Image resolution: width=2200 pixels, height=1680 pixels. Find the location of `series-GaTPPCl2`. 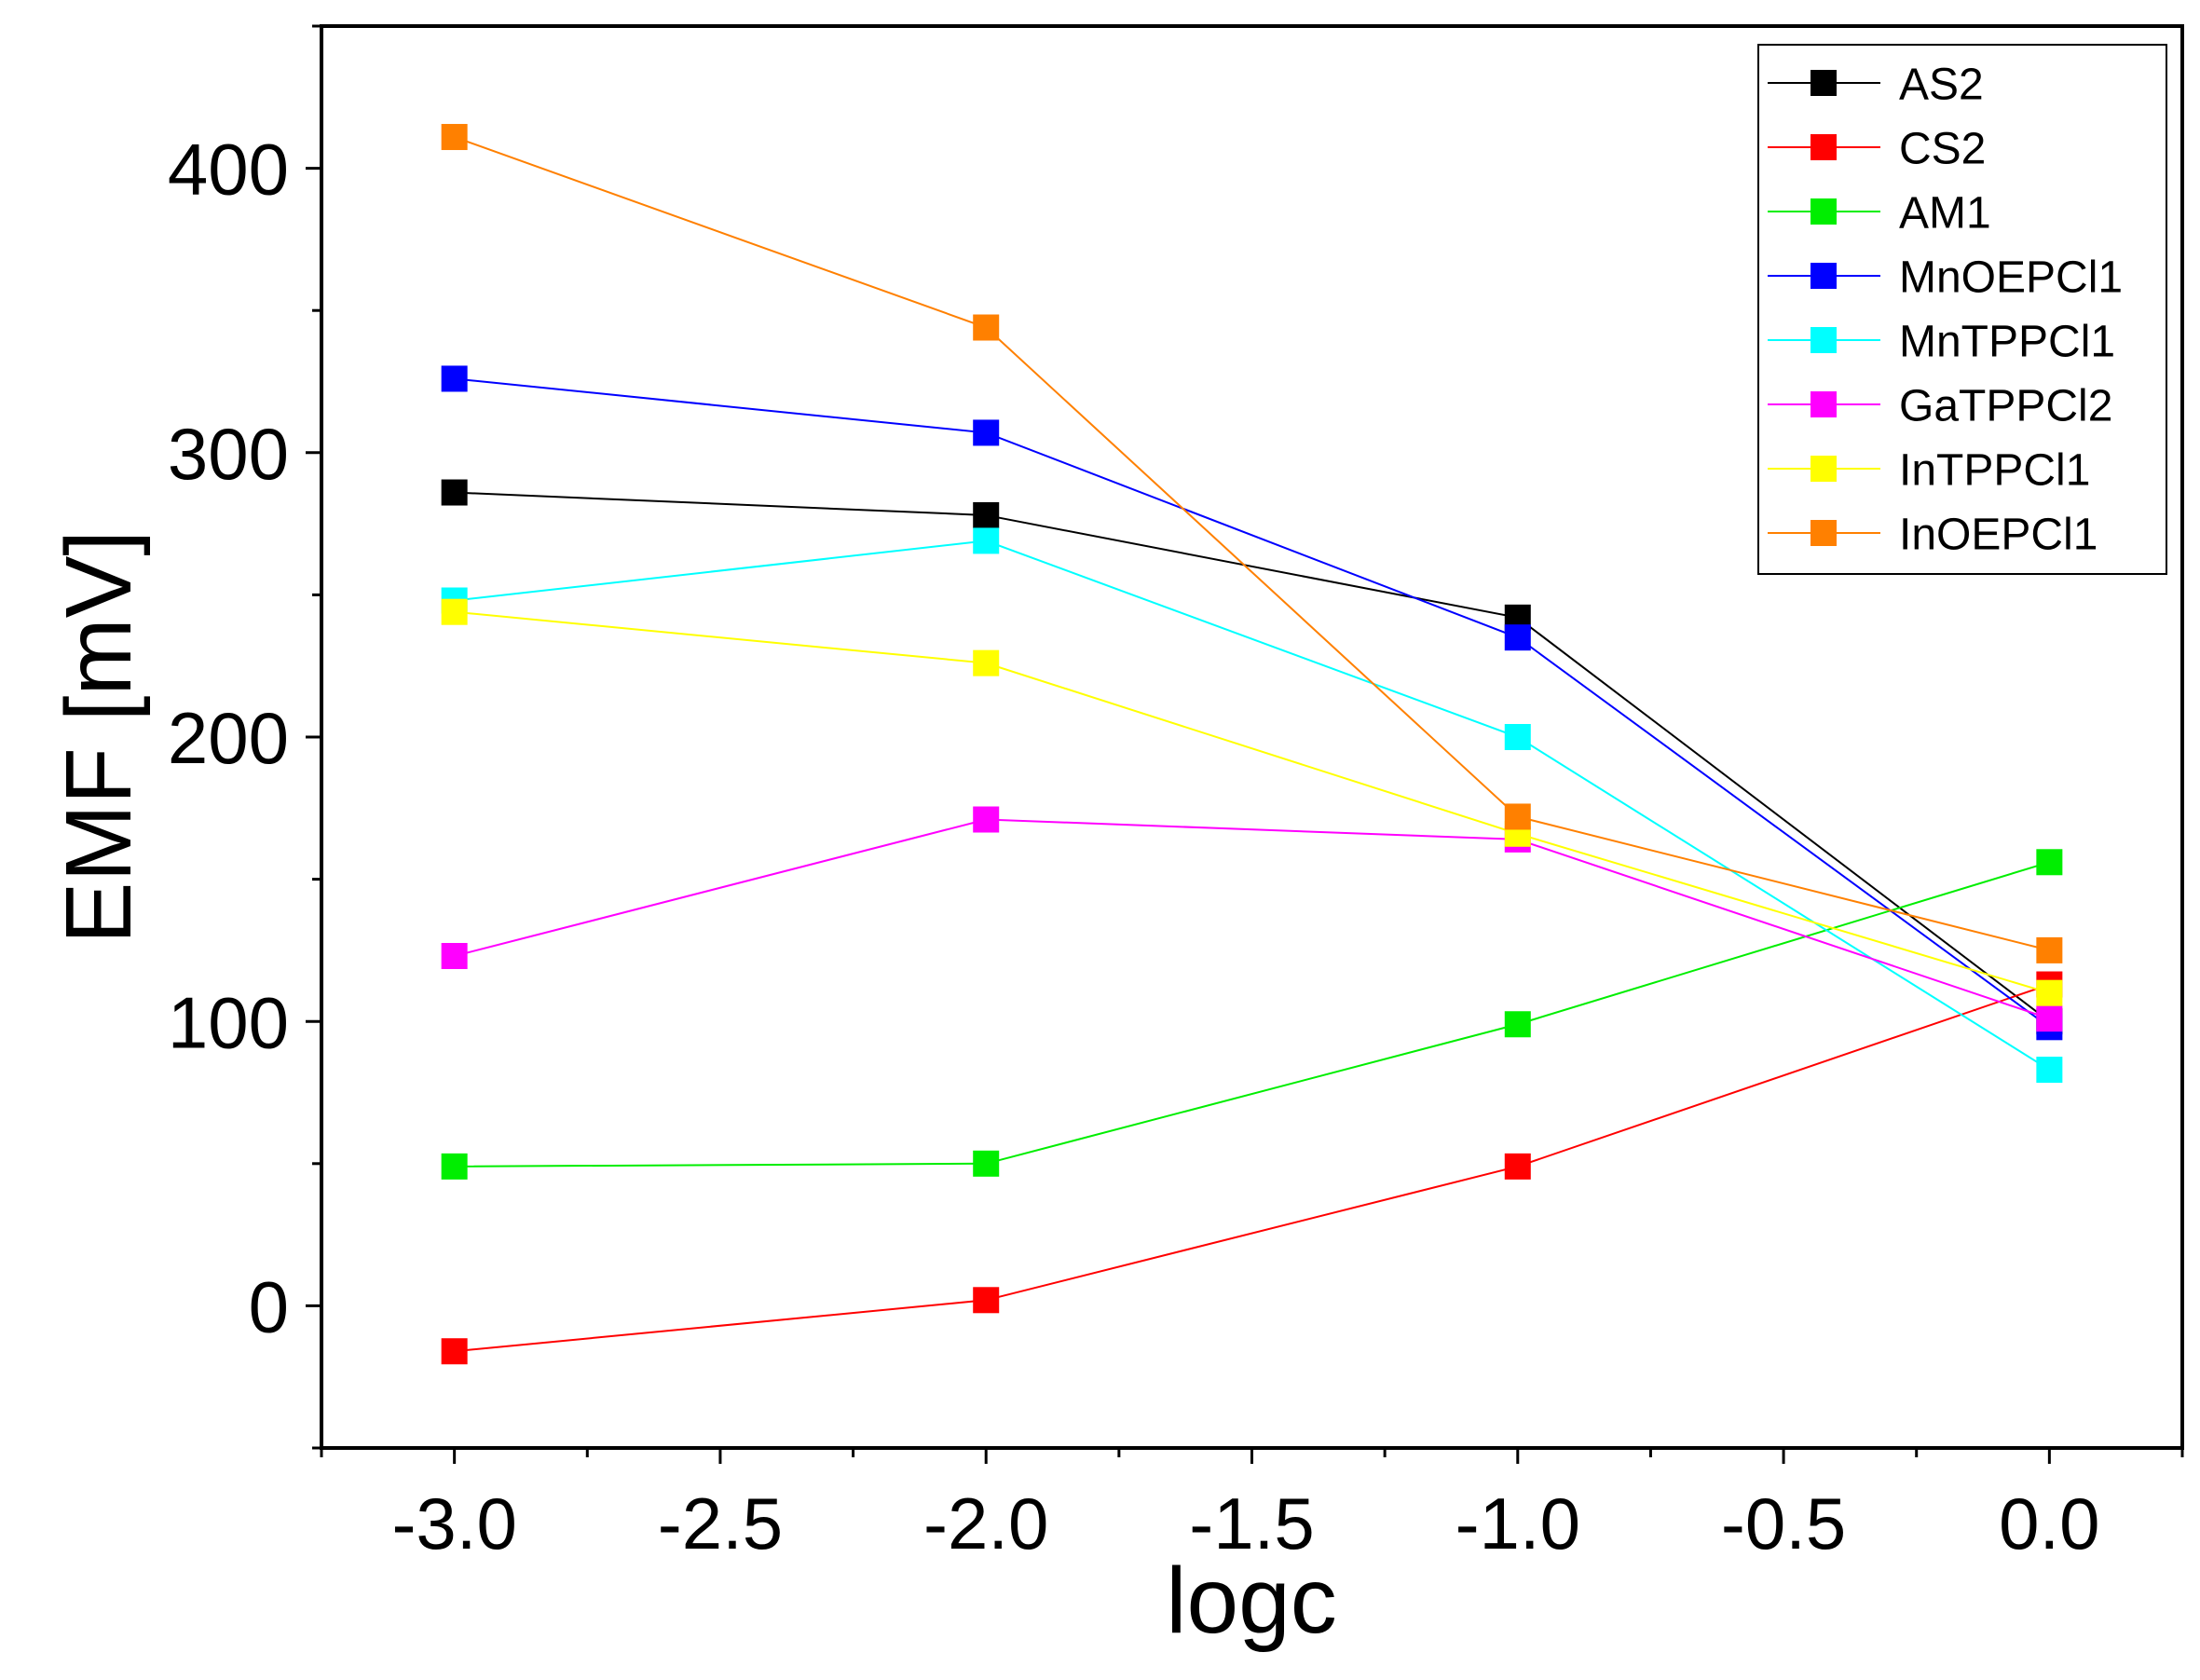

series-GaTPPCl2 is located at coordinates (1252, 919).